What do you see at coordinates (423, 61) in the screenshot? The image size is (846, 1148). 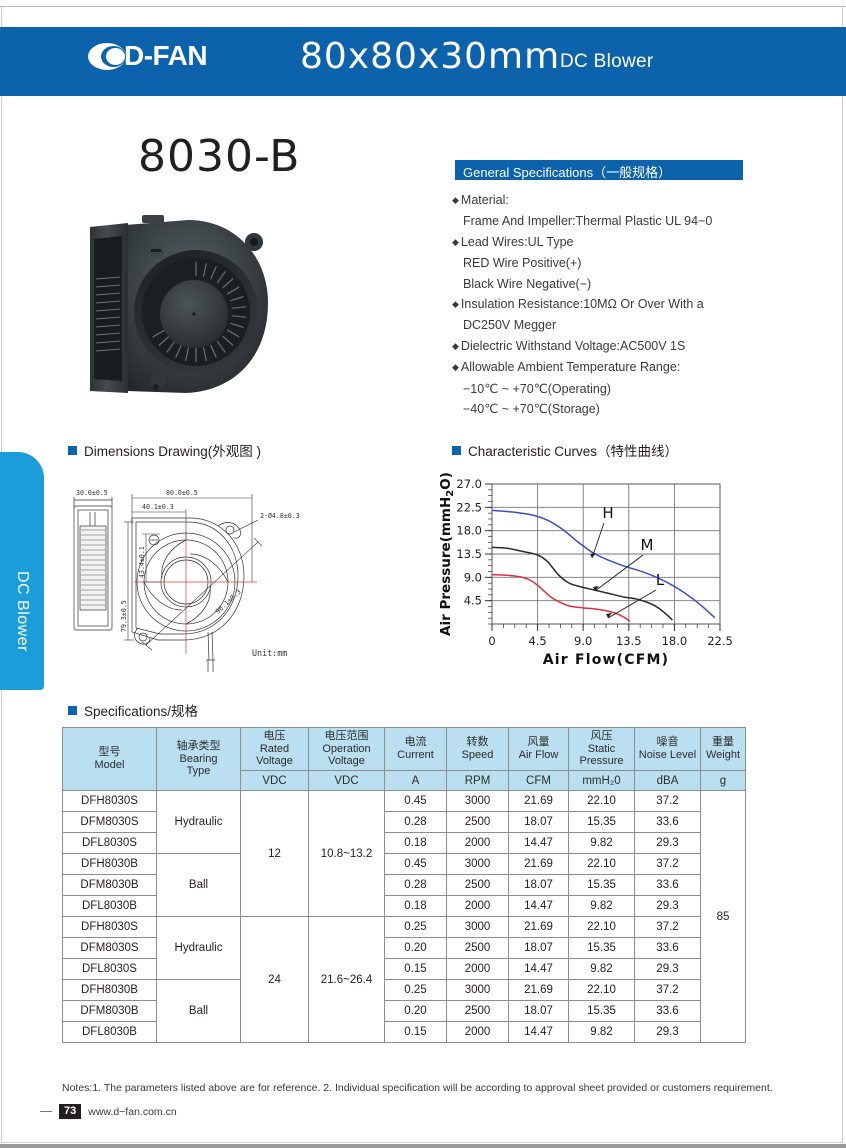 I see `page-header: D-FAN 80x80x30mm DC Blower` at bounding box center [423, 61].